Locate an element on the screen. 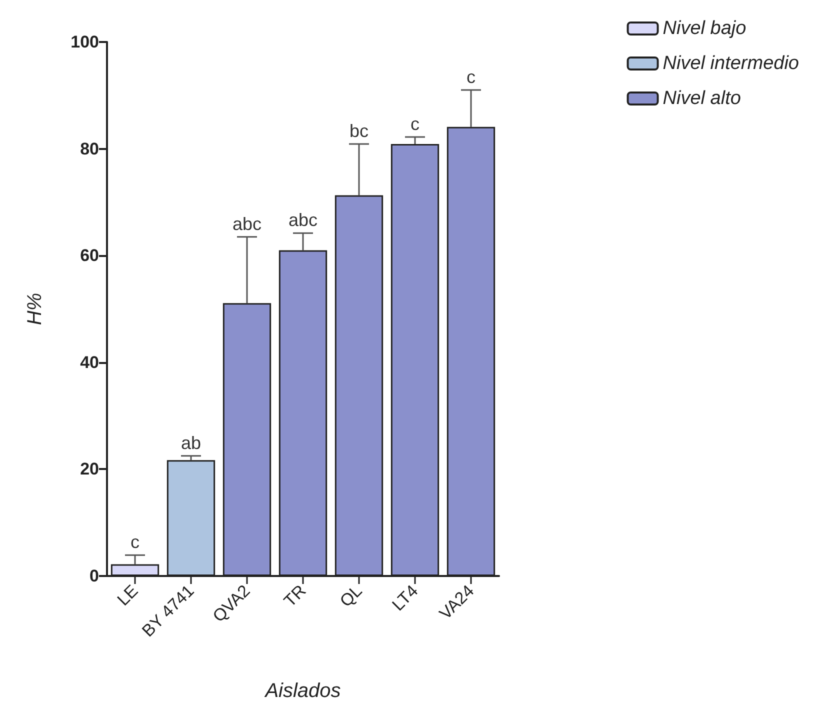 Image resolution: width=824 pixels, height=727 pixels. legend-label: Nivel bajo is located at coordinates (704, 28).